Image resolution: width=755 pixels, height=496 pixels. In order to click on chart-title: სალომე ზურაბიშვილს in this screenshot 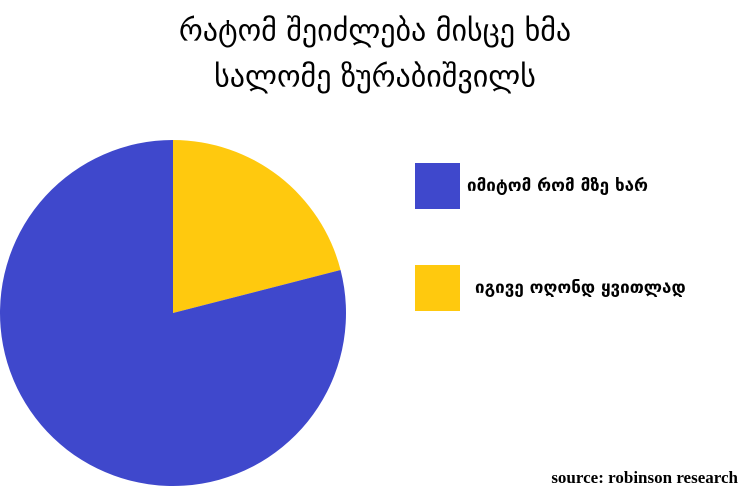, I will do `click(375, 77)`.